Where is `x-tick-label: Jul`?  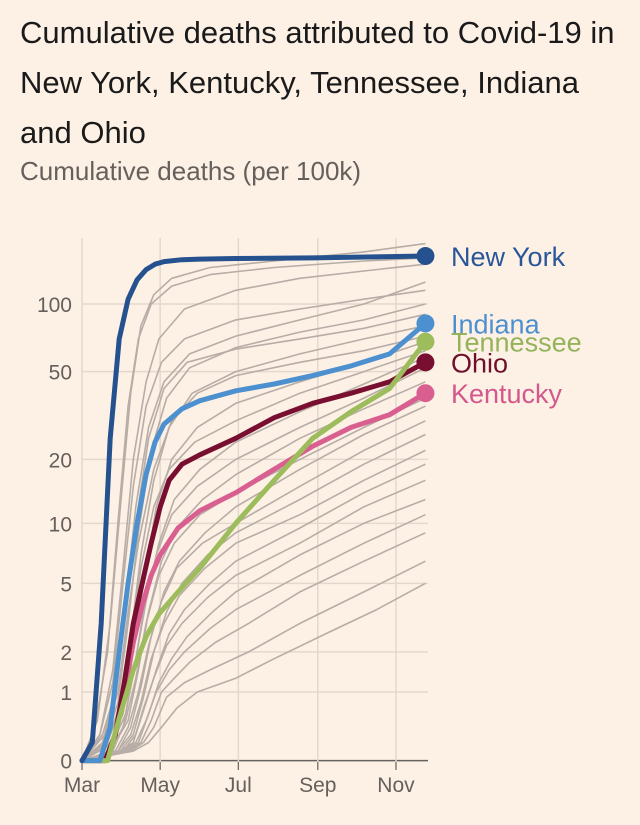 x-tick-label: Jul is located at coordinates (238, 785).